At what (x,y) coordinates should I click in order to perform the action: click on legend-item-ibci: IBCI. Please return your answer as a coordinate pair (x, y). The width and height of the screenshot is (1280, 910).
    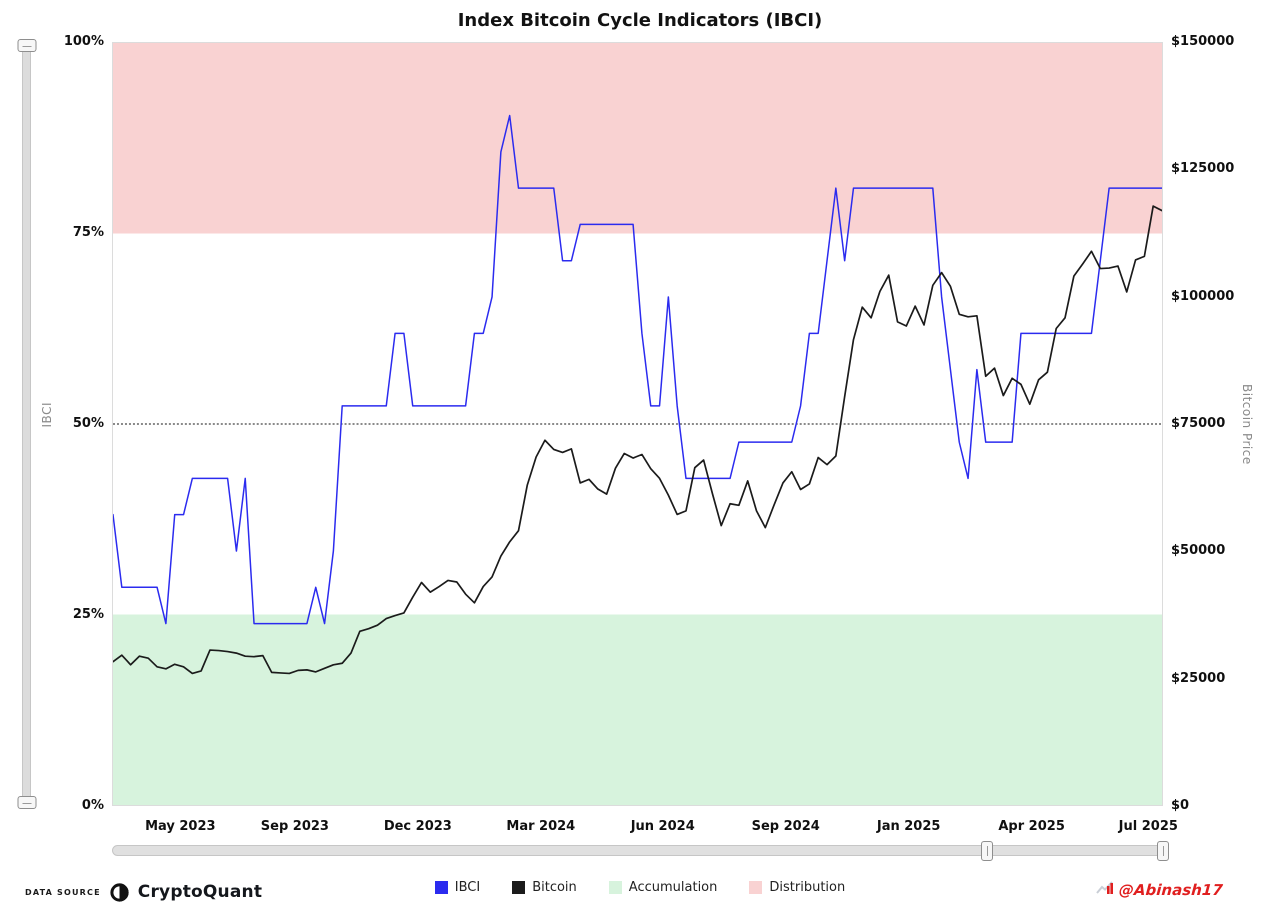
    Looking at the image, I should click on (457, 887).